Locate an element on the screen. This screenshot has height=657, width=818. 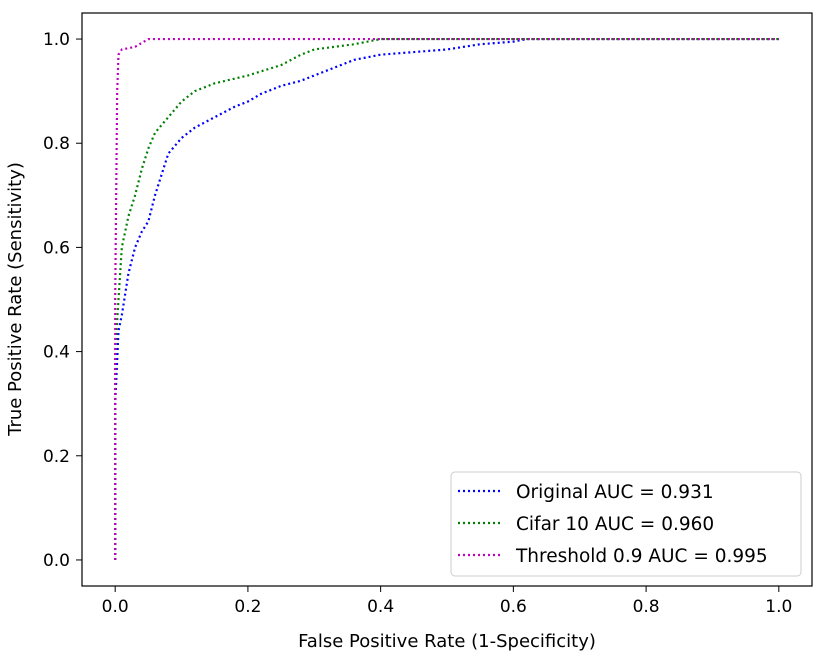
x-tick-label: 0.6 is located at coordinates (513, 607).